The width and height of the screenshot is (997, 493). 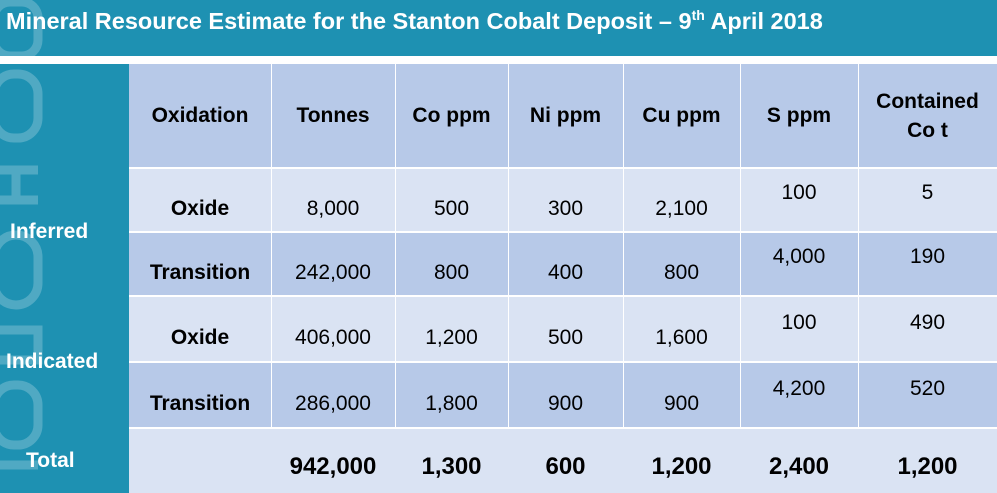 I want to click on table-cell-co-ppm: 1,800, so click(x=451, y=395).